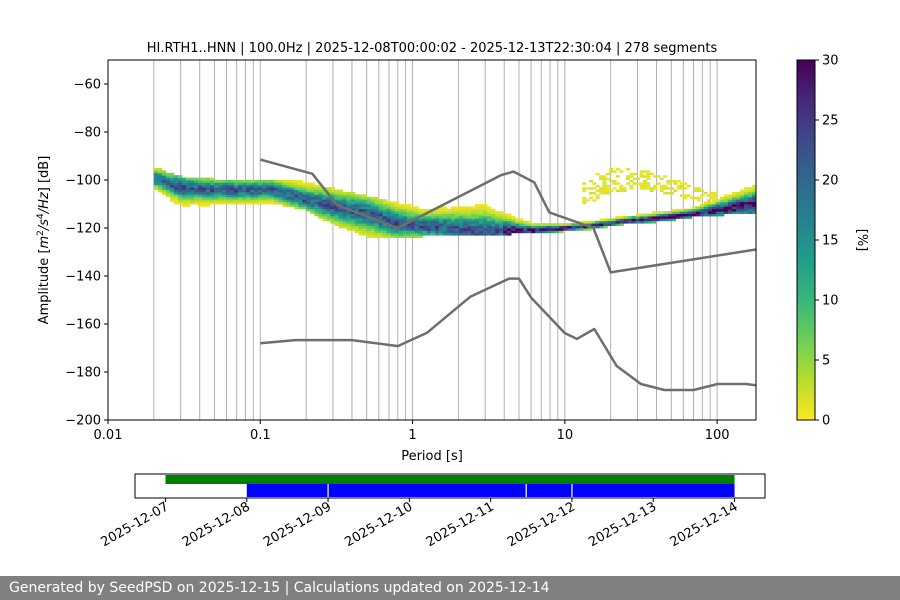  I want to click on timeline-tick-label: 2025-12-11, so click(460, 524).